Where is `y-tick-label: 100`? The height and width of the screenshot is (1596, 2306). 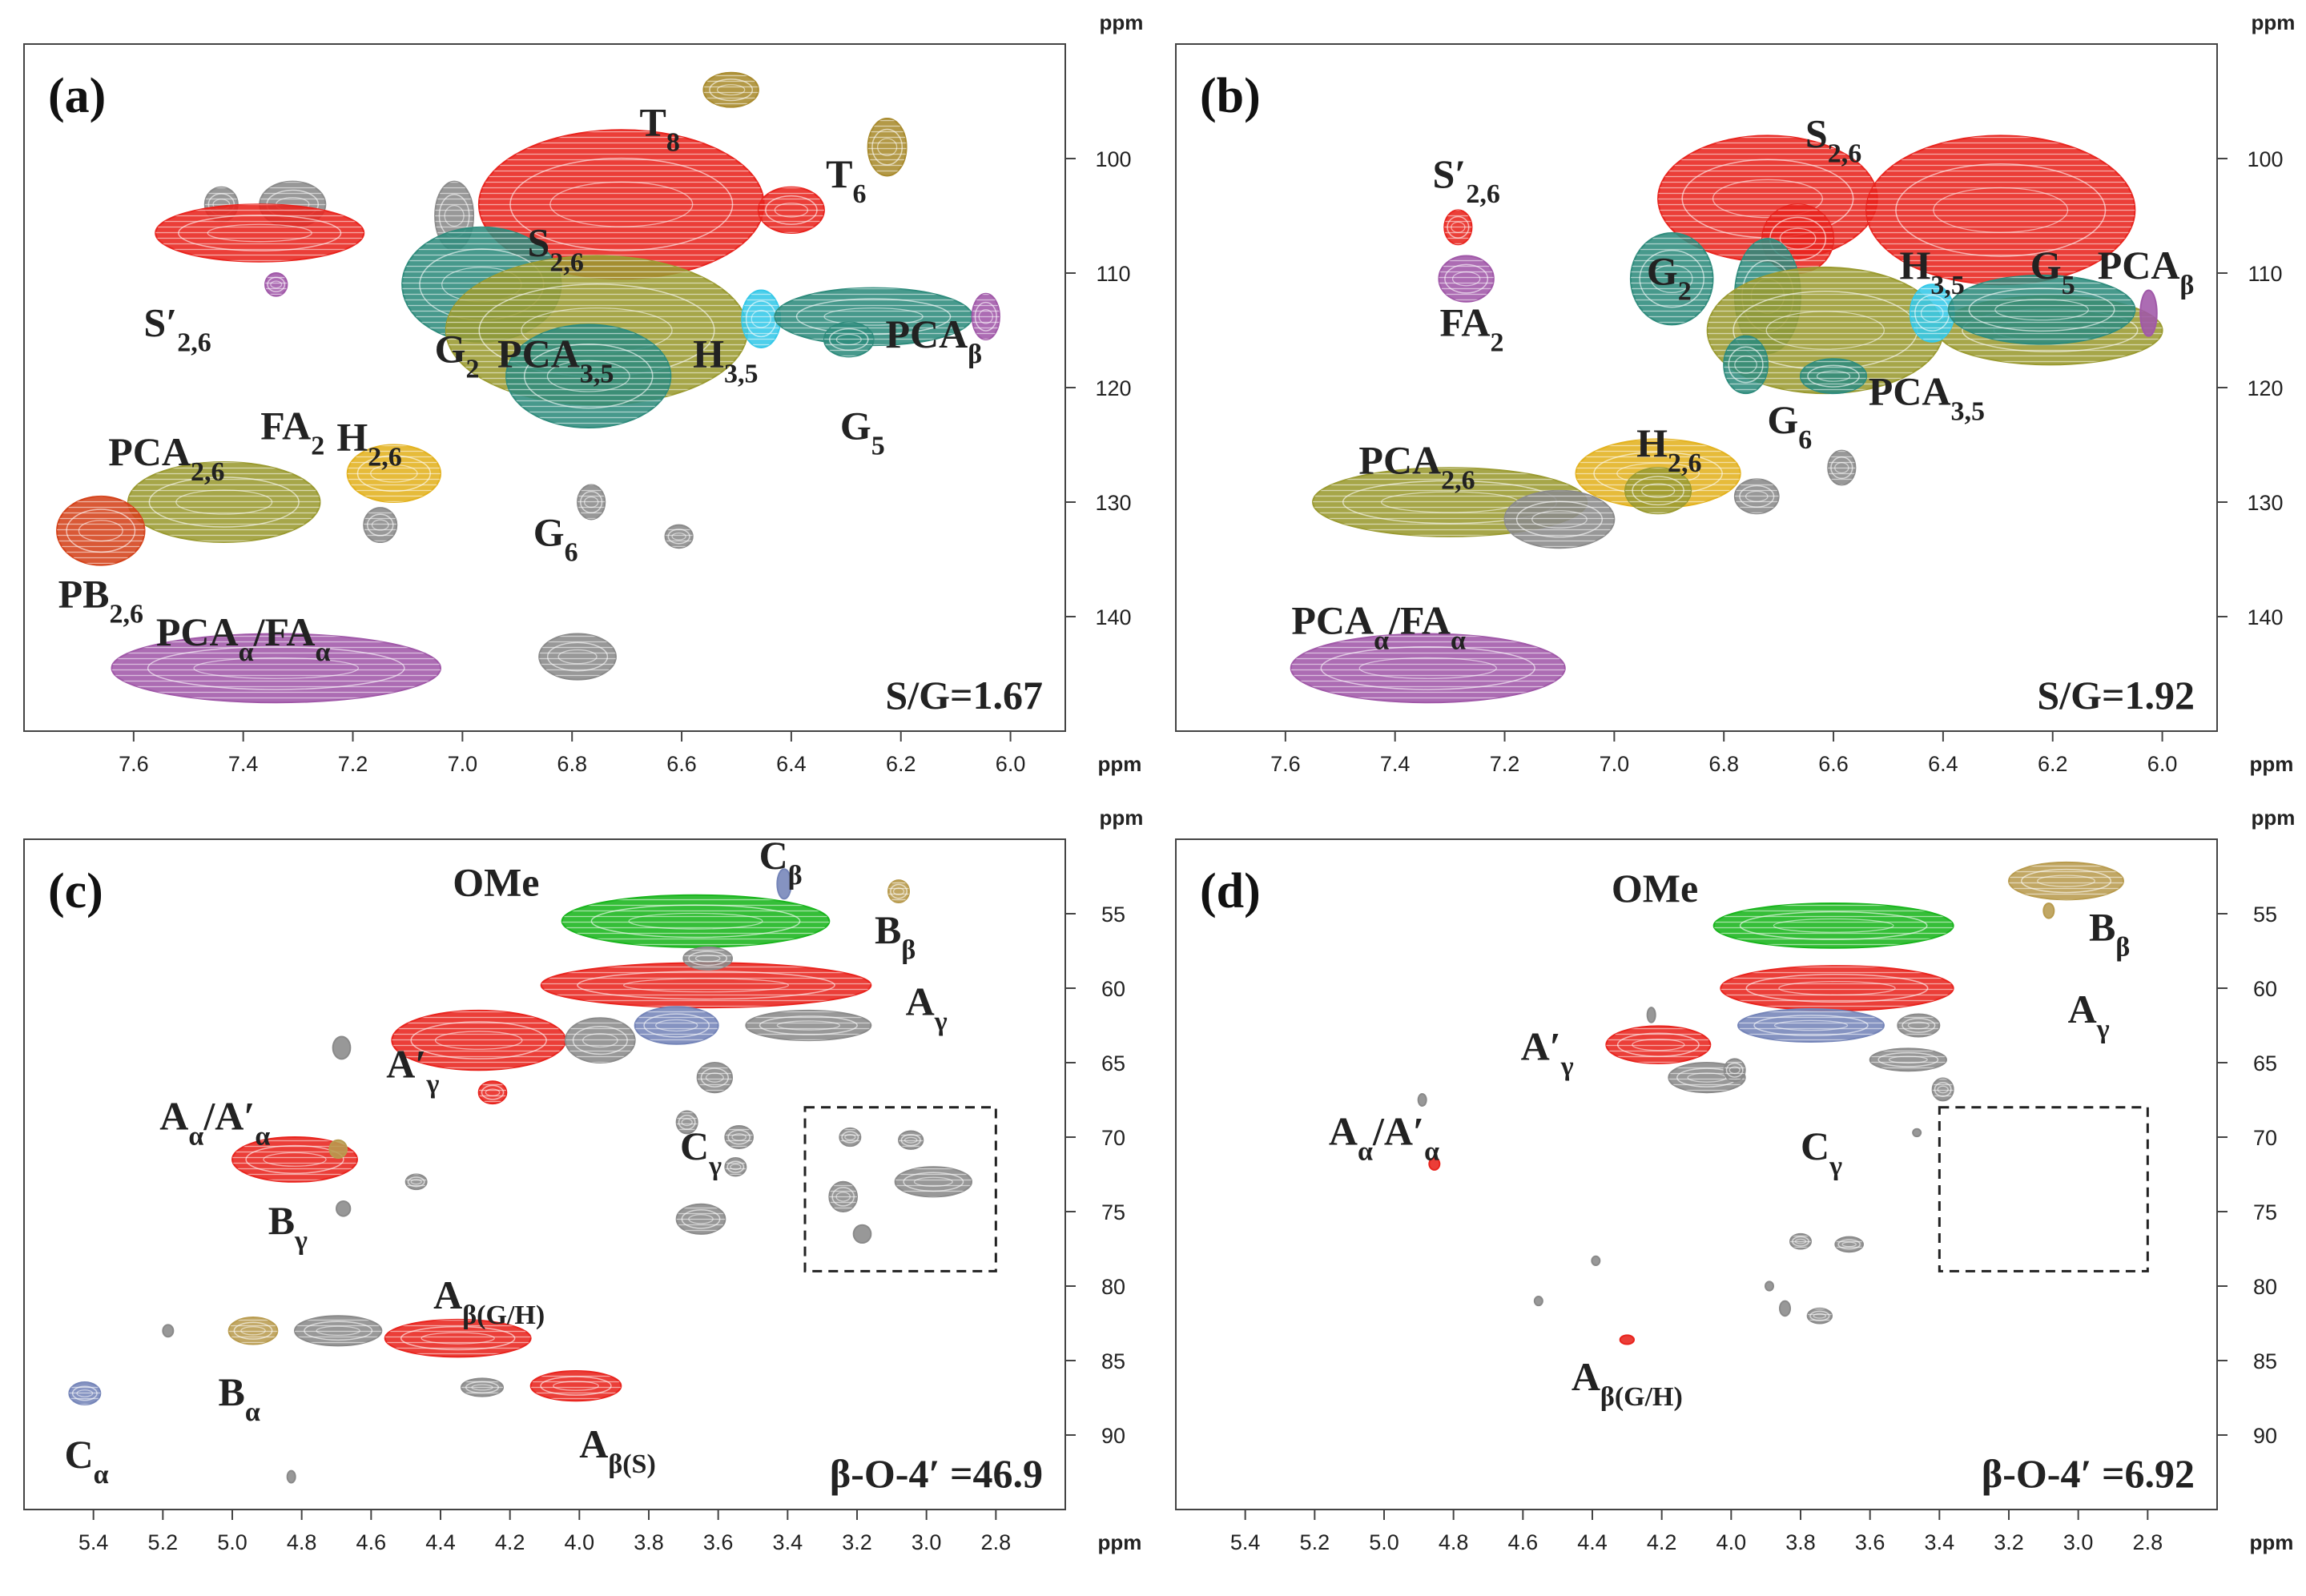 y-tick-label: 100 is located at coordinates (1113, 159).